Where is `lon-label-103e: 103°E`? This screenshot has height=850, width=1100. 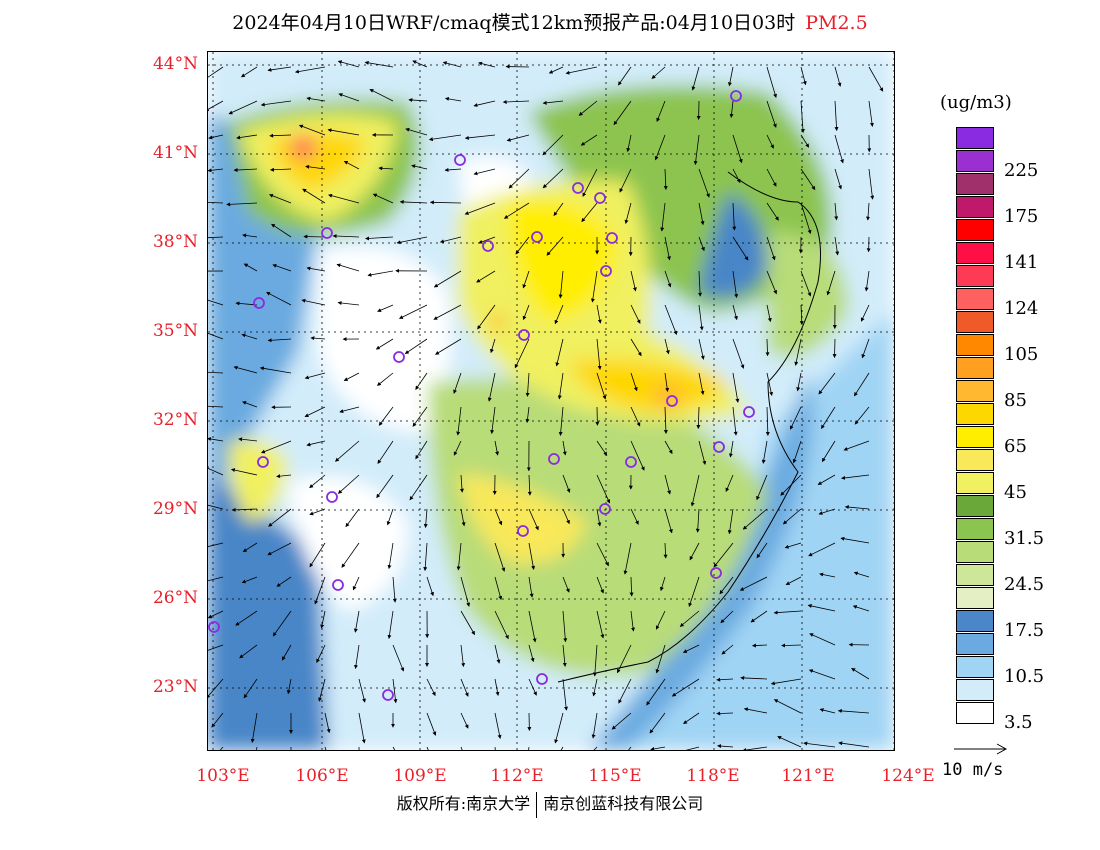 lon-label-103e: 103°E is located at coordinates (223, 776).